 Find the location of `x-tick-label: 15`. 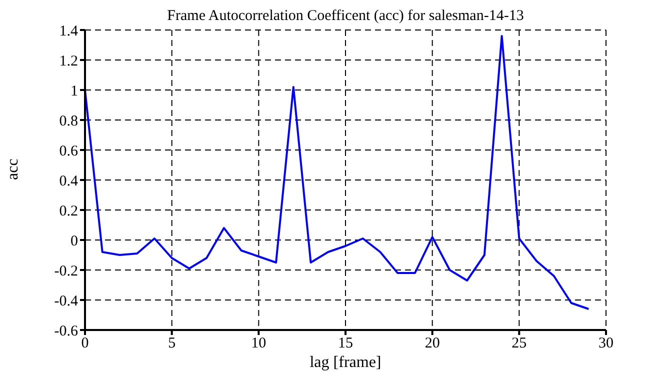

x-tick-label: 15 is located at coordinates (345, 344).